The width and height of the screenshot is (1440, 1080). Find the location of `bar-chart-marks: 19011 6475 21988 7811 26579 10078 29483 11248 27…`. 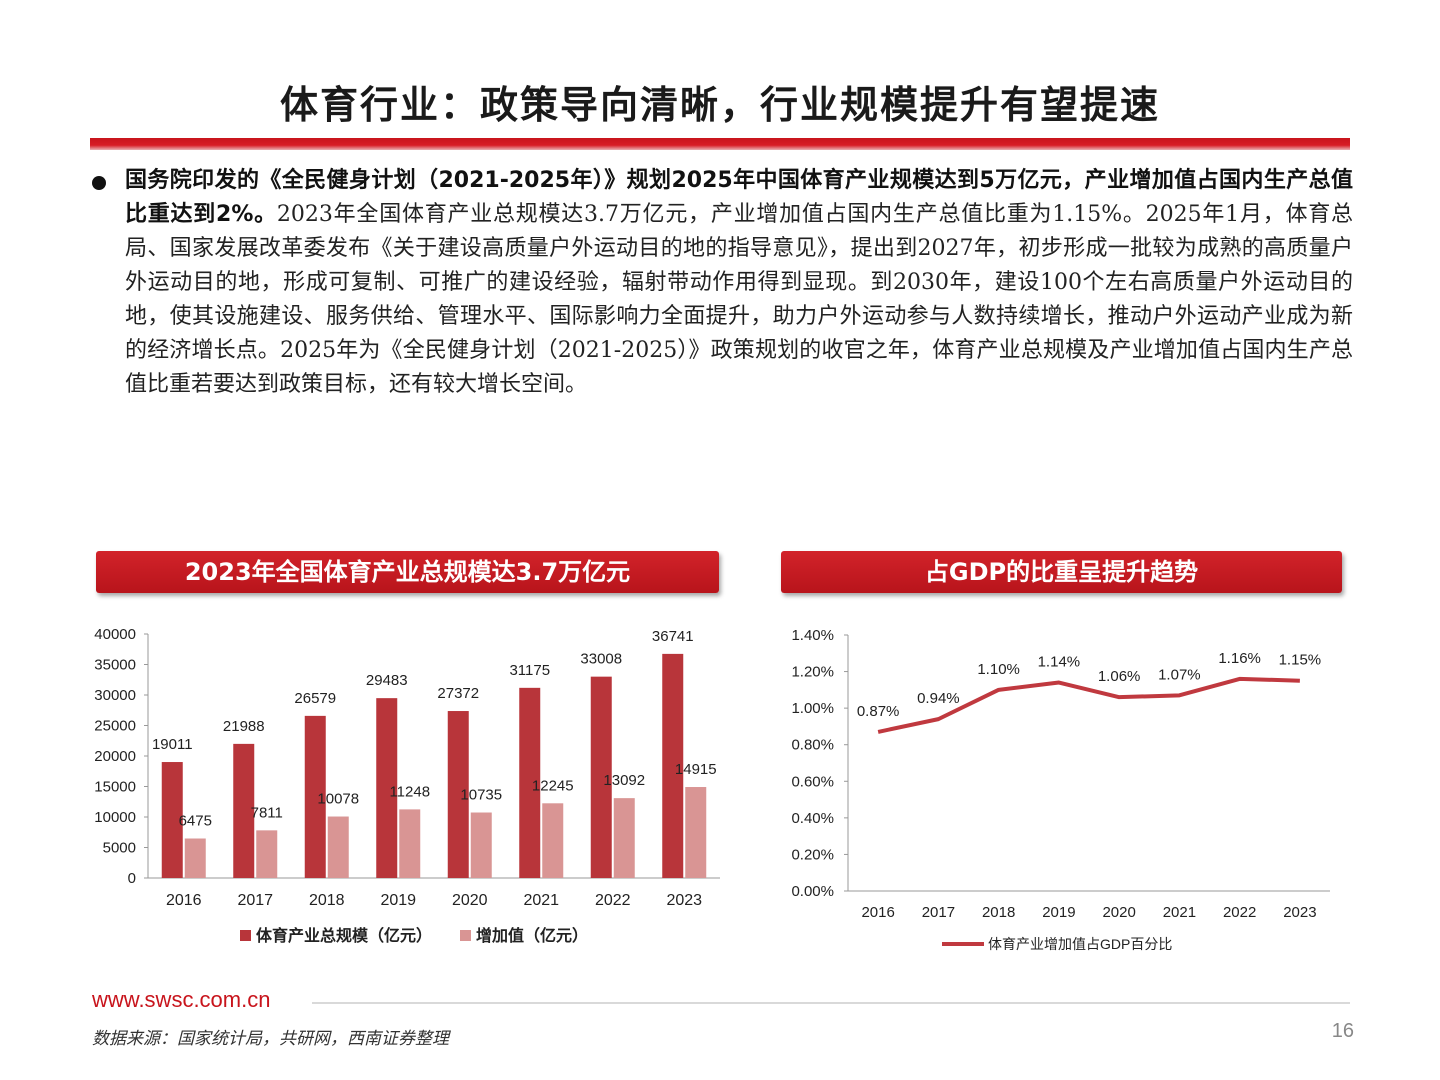

bar-chart-marks: 19011 6475 21988 7811 26579 10078 29483 11248 27… is located at coordinates (434, 753).